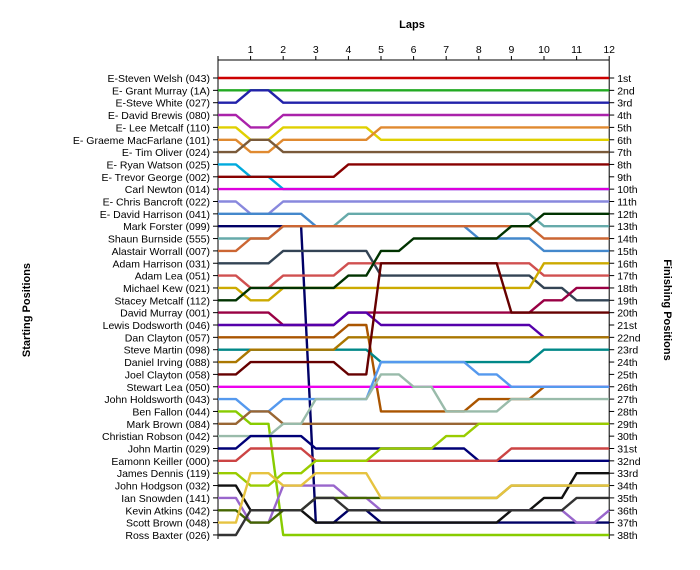 The image size is (700, 570). What do you see at coordinates (446, 50) in the screenshot?
I see `lap-label: 7` at bounding box center [446, 50].